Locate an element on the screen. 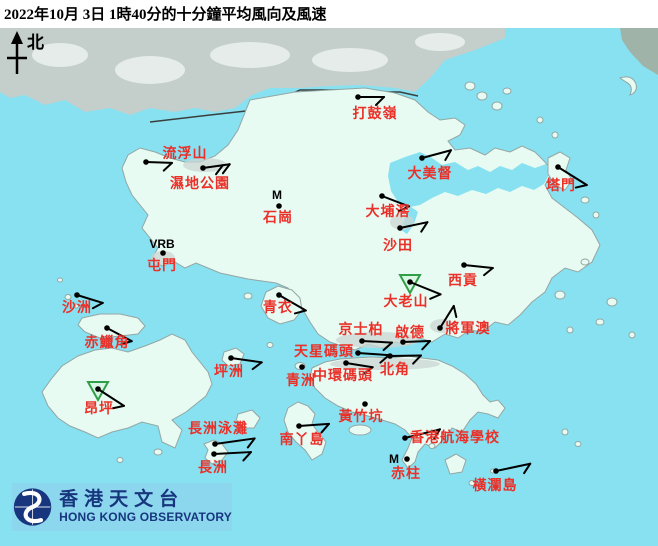 The image size is (658, 546). station-label: 長洲 is located at coordinates (213, 468).